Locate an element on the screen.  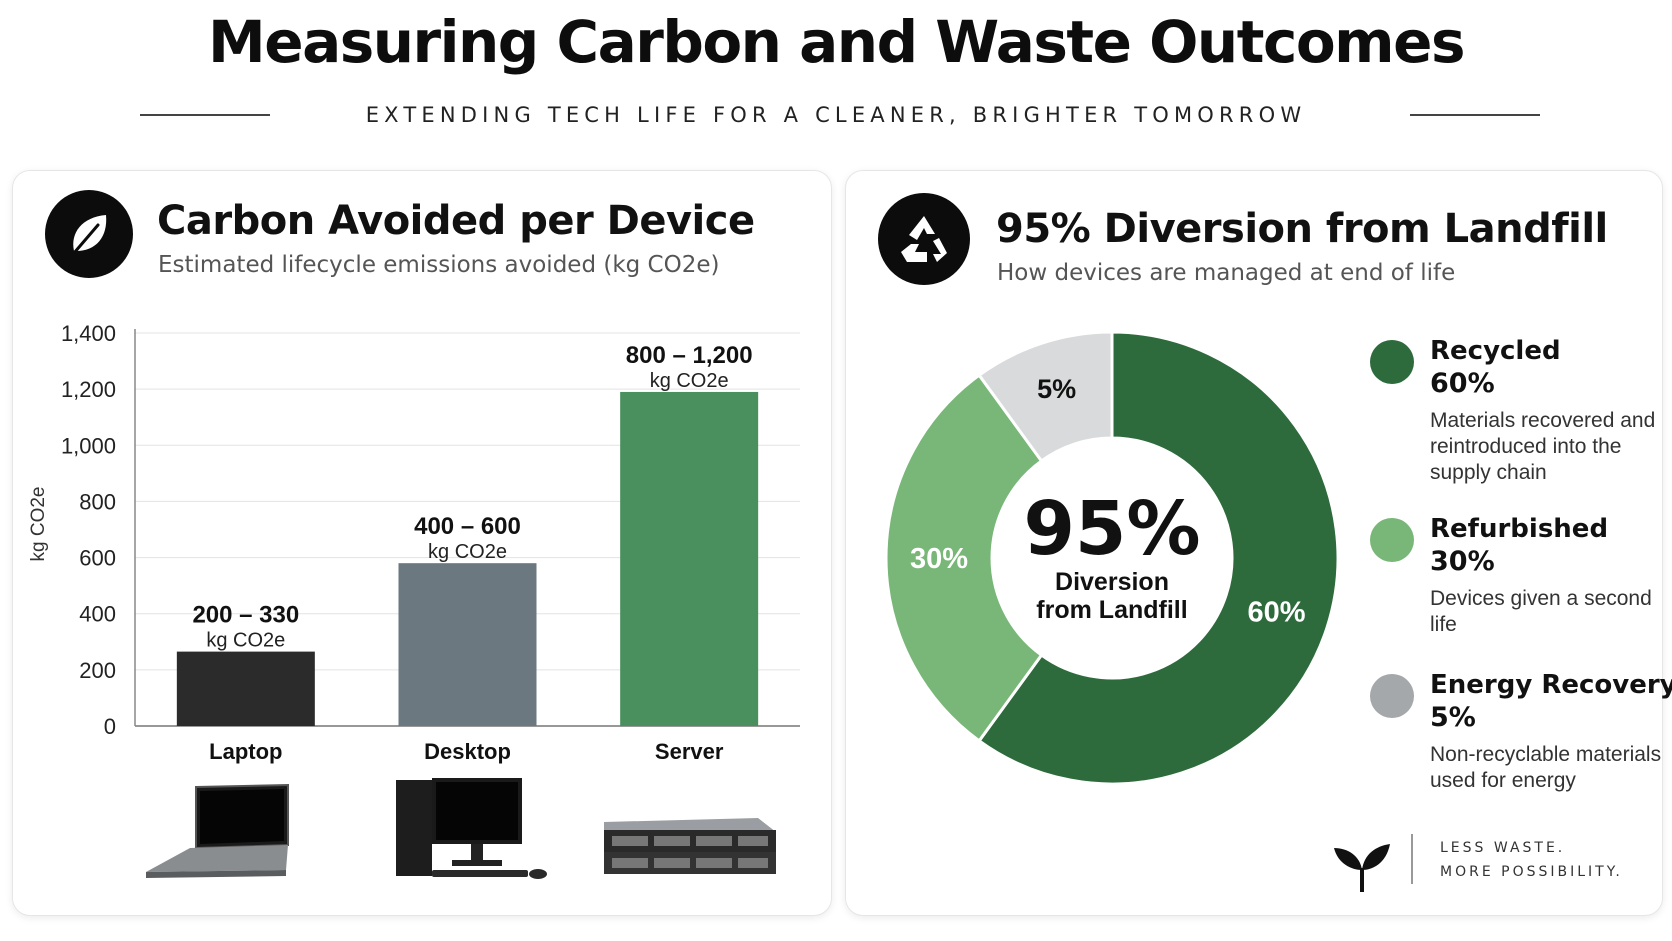
subtitle-divider-right is located at coordinates (1475, 115).